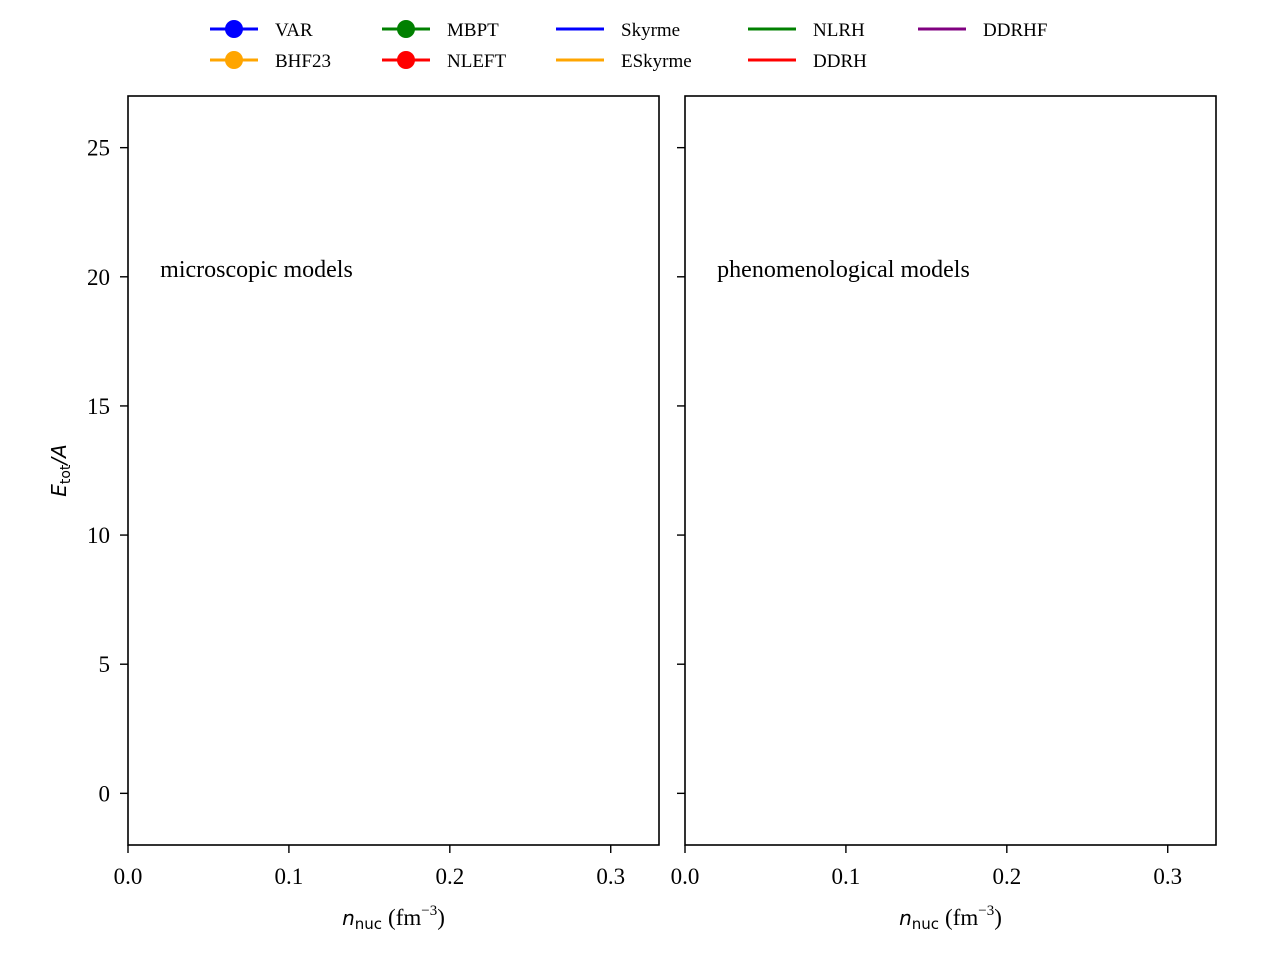  Describe the element at coordinates (98, 406) in the screenshot. I see `y-tick-label: 15` at that location.